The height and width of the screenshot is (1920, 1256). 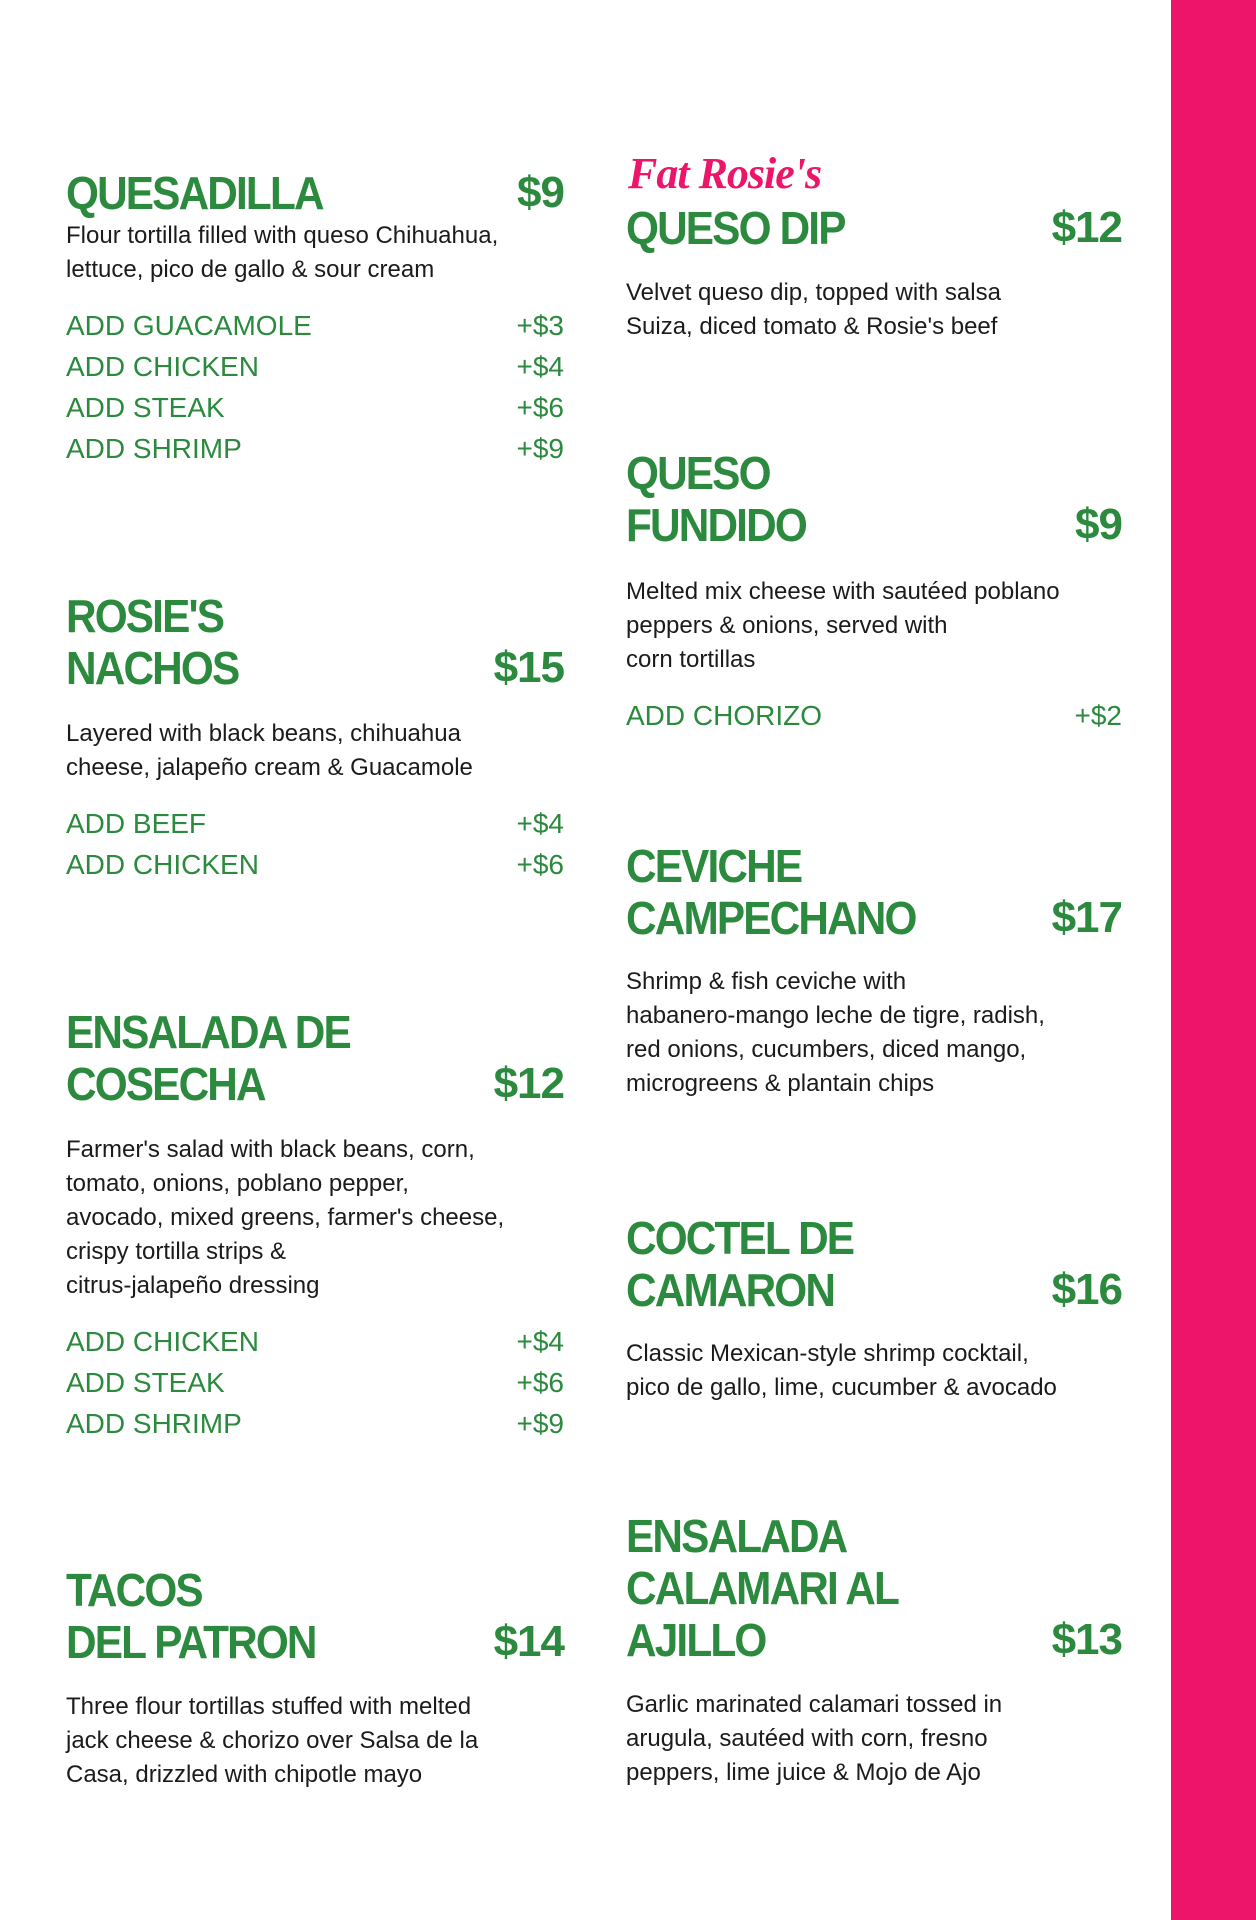 I want to click on addon-label: ADD BEEF, so click(x=136, y=823).